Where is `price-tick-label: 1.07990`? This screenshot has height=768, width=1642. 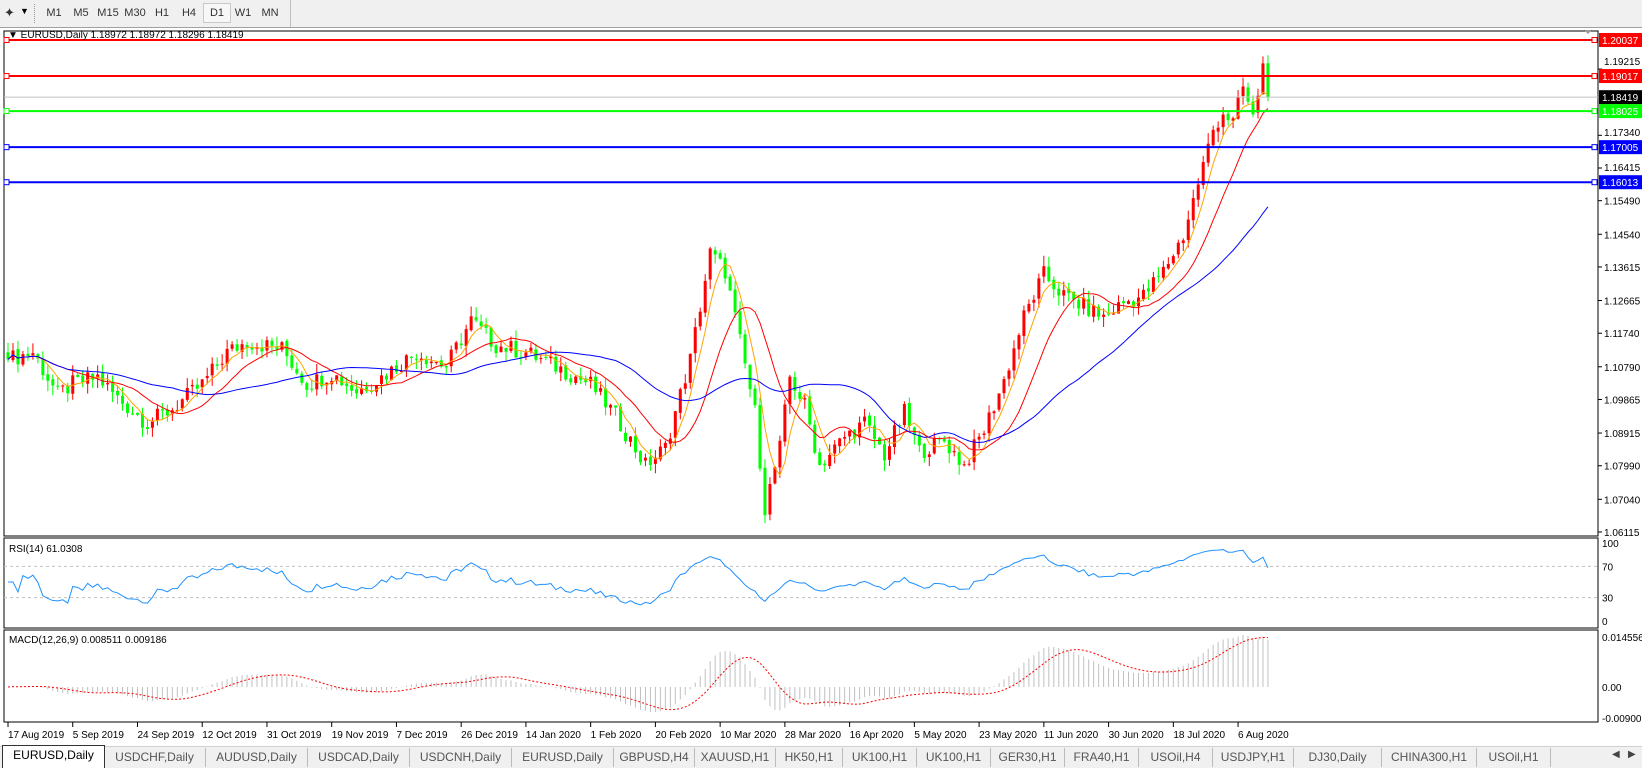 price-tick-label: 1.07990 is located at coordinates (1622, 467).